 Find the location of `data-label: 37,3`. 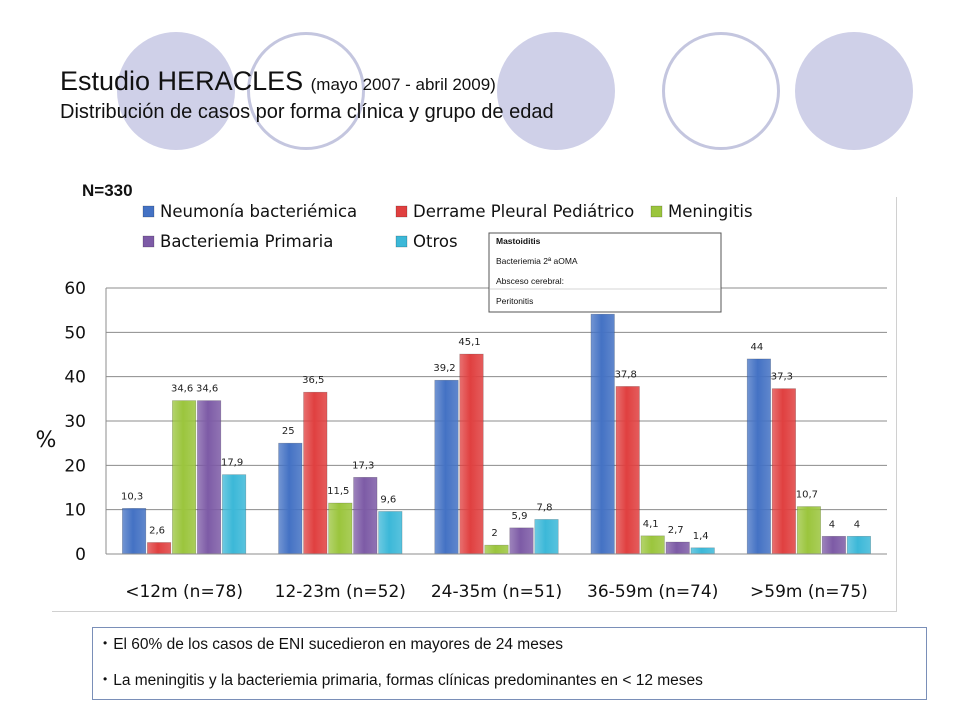

data-label: 37,3 is located at coordinates (782, 377).